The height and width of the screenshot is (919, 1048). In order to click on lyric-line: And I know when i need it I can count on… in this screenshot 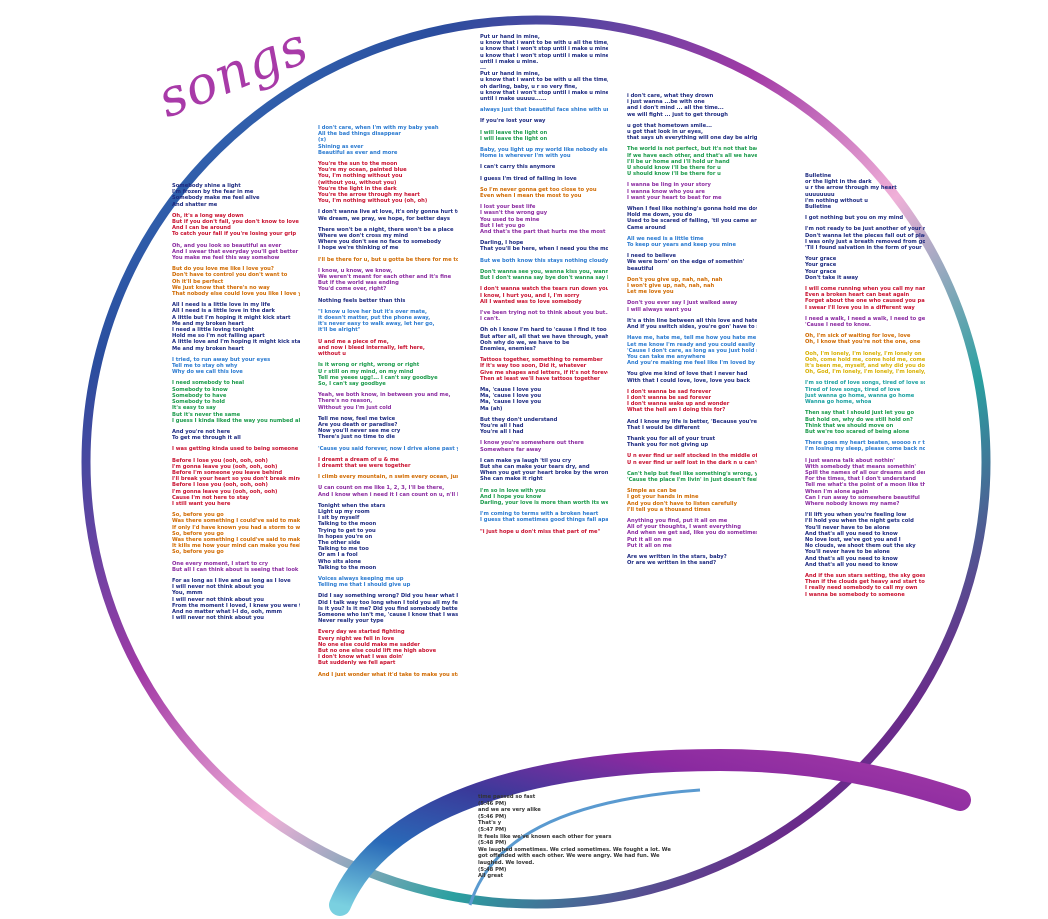, I will do `click(388, 494)`.